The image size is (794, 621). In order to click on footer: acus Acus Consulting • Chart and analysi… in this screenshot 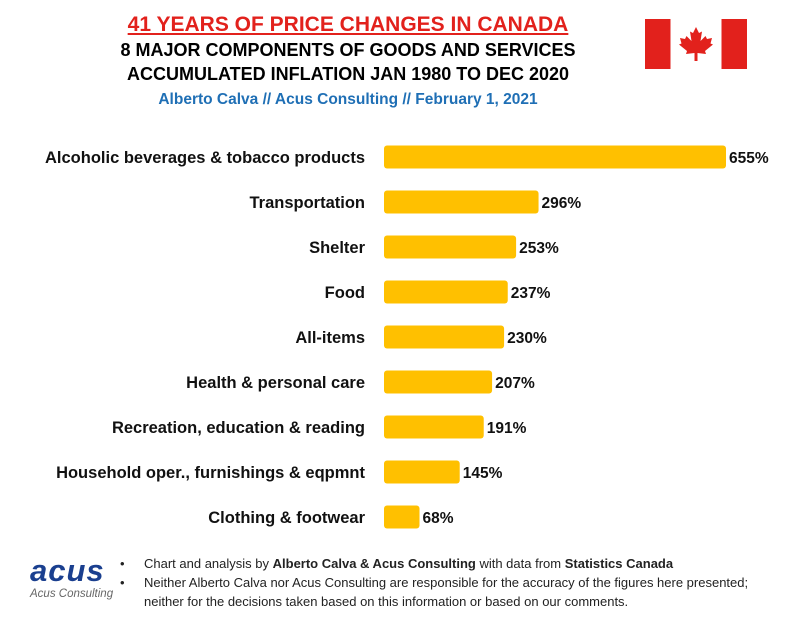, I will do `click(397, 583)`.